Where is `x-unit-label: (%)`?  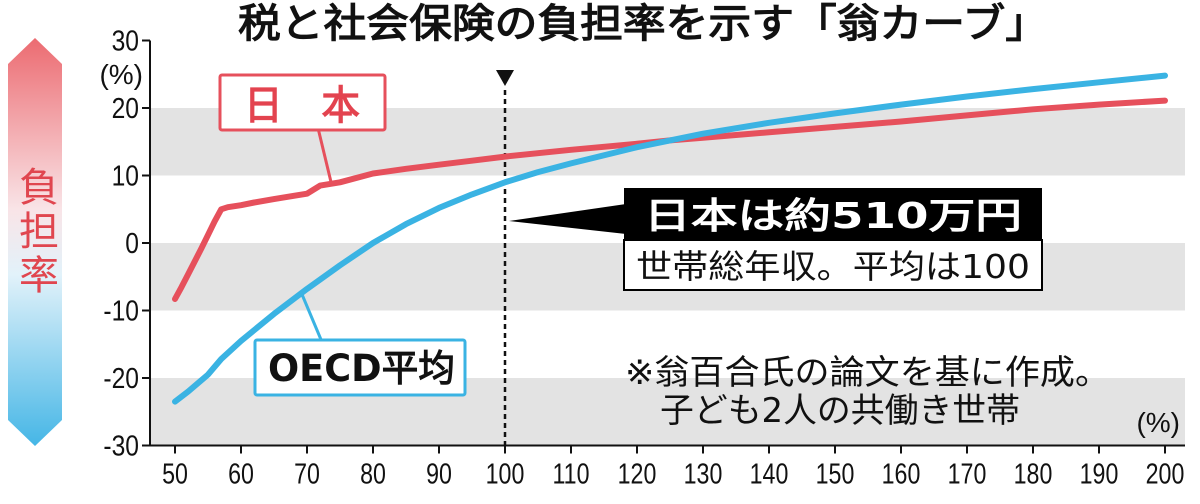
x-unit-label: (%) is located at coordinates (1158, 422).